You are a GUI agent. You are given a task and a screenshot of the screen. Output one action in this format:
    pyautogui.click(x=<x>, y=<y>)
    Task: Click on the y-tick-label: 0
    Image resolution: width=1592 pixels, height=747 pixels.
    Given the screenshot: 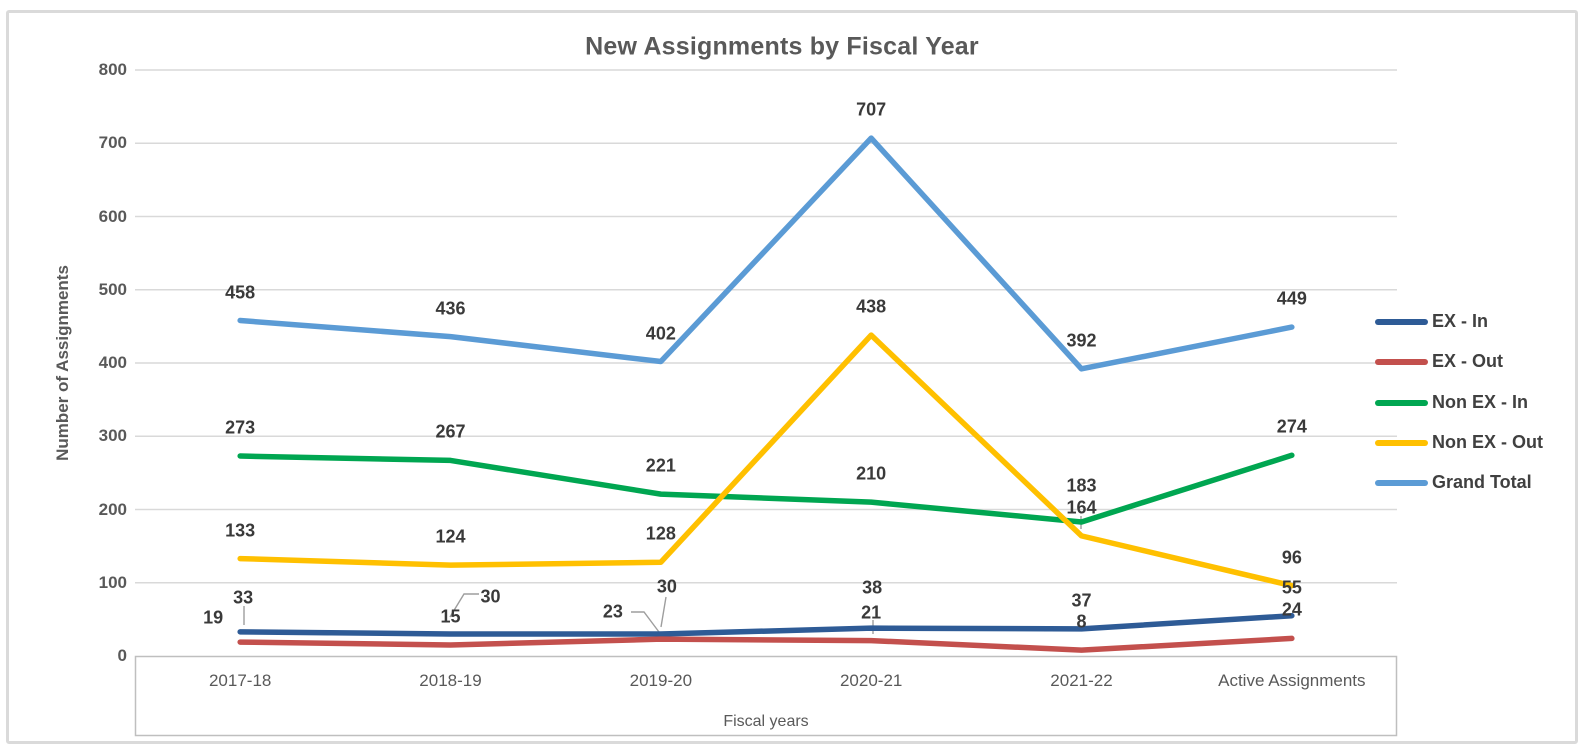 What is the action you would take?
    pyautogui.click(x=122, y=655)
    